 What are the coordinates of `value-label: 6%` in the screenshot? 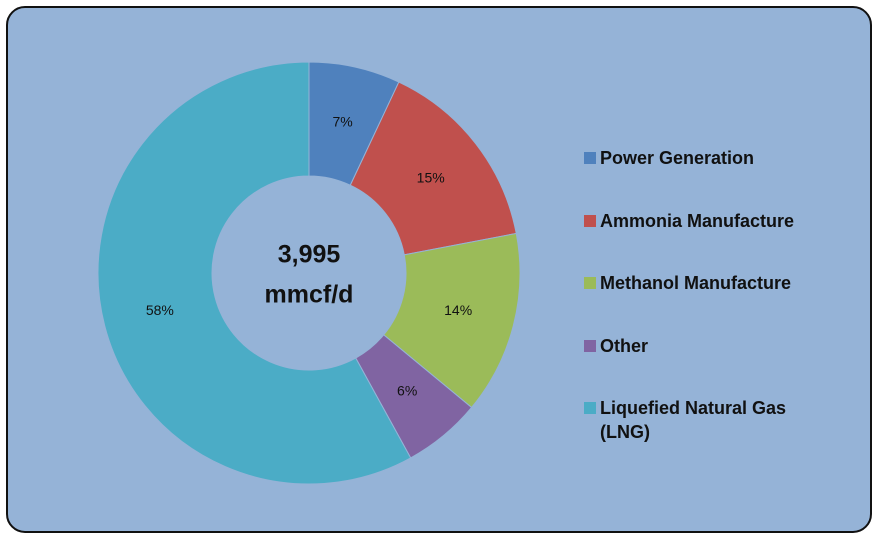 It's located at (407, 390).